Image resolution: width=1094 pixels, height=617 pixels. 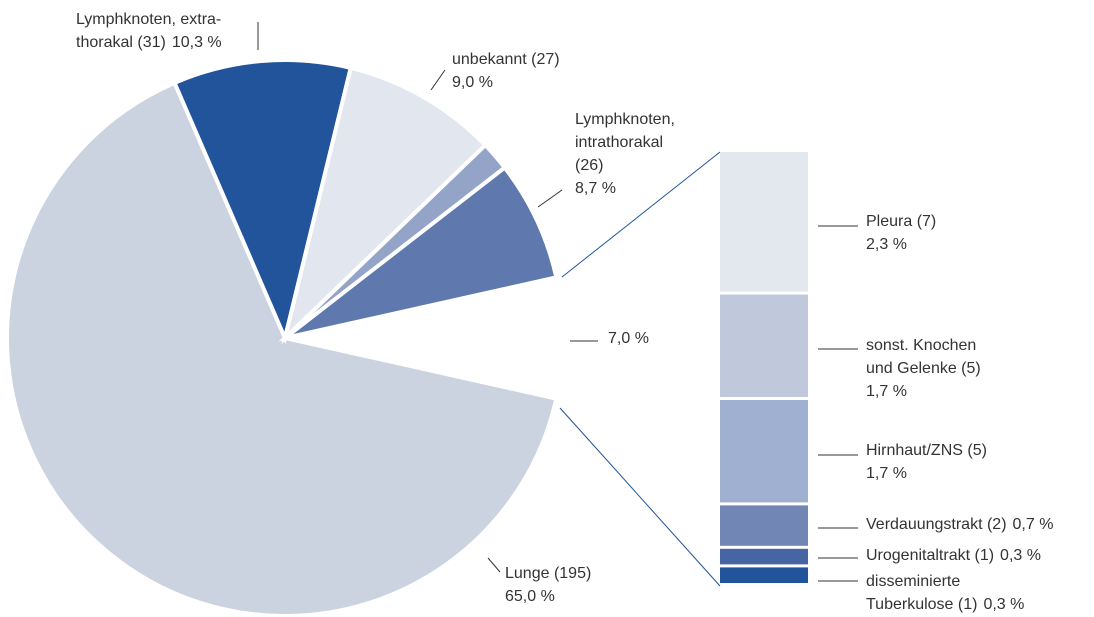 I want to click on category-label: Pleura (7), so click(x=901, y=221).